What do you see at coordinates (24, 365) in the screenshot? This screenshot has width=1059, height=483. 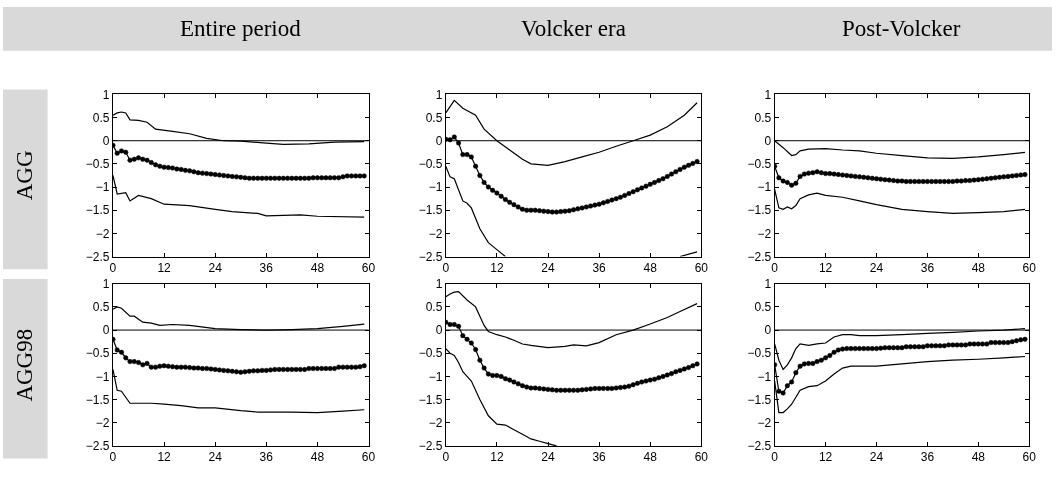 I see `y-axis-title: AGG98` at bounding box center [24, 365].